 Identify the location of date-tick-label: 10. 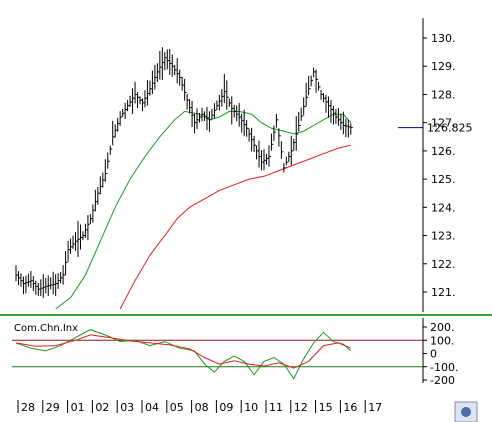
(251, 407).